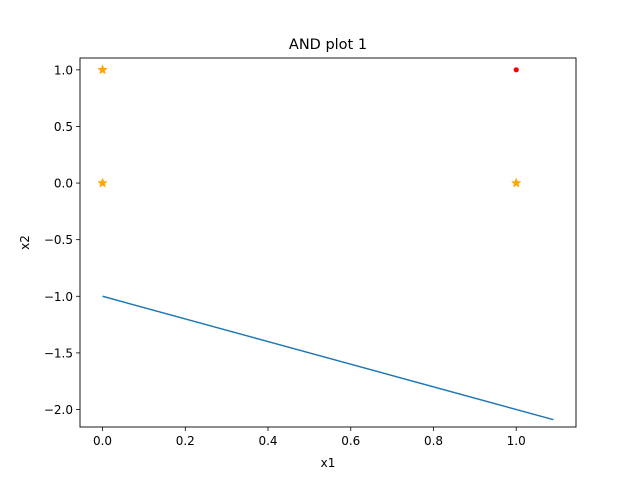 This screenshot has width=640, height=480. What do you see at coordinates (516, 441) in the screenshot?
I see `x-tick-label: 1.0` at bounding box center [516, 441].